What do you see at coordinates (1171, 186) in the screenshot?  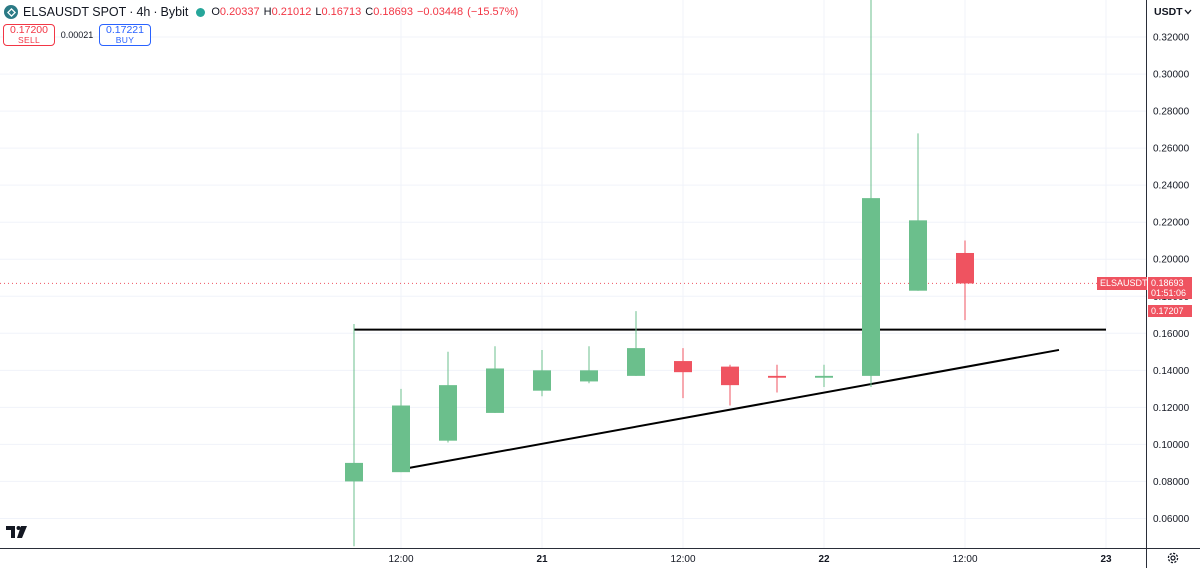 I see `y-tick-label: 0.24000` at bounding box center [1171, 186].